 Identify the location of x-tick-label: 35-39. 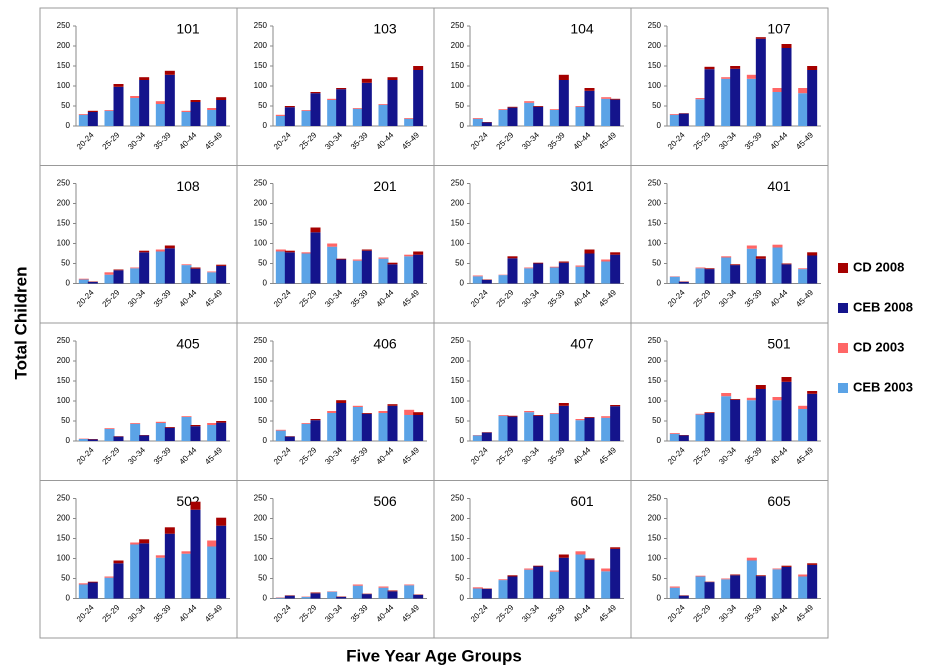
(359, 140).